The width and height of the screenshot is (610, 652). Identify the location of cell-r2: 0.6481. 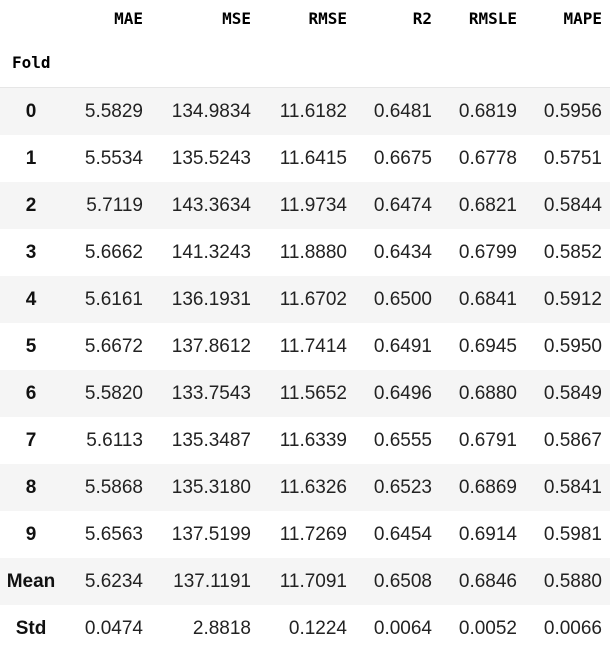
(397, 112).